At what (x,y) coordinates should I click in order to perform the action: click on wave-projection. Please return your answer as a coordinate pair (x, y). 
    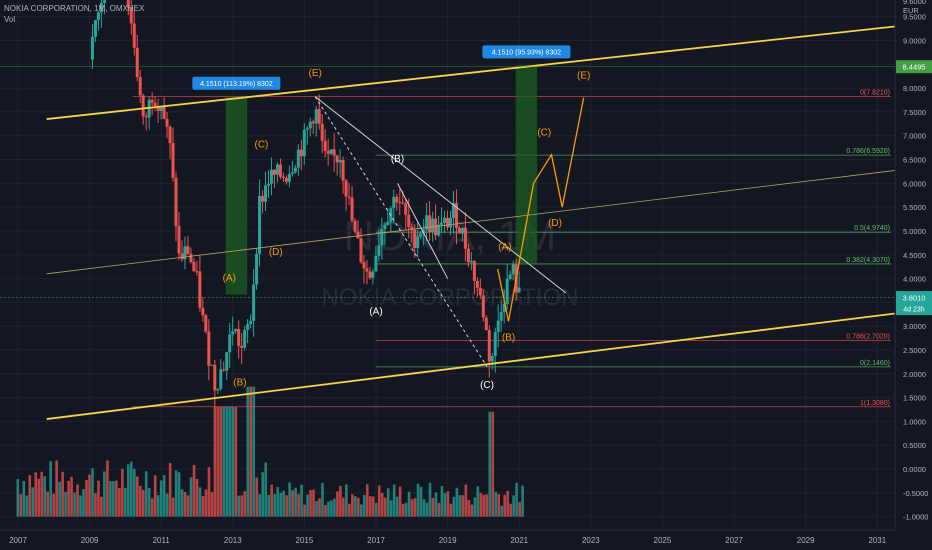
    Looking at the image, I should click on (541, 209).